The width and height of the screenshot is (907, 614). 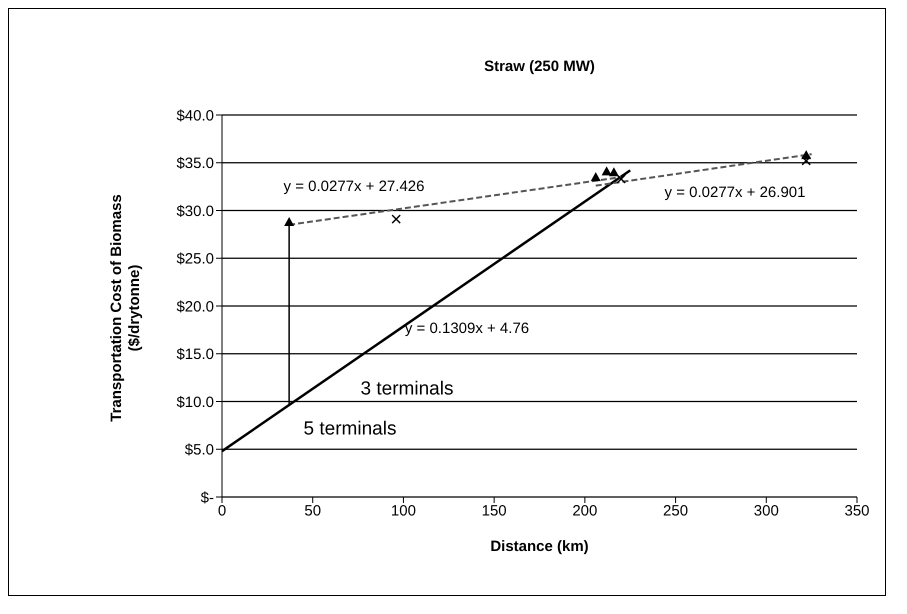 I want to click on annotation: y = 0.0277x + 27.426, so click(x=354, y=187).